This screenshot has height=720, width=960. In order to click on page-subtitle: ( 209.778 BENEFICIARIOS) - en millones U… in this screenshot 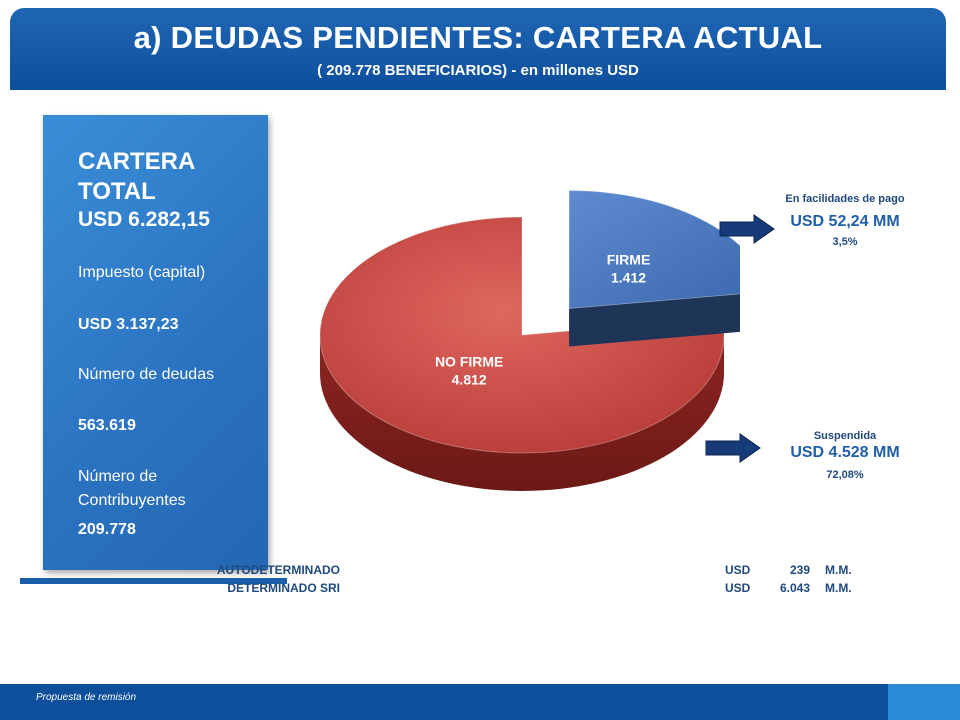, I will do `click(478, 70)`.